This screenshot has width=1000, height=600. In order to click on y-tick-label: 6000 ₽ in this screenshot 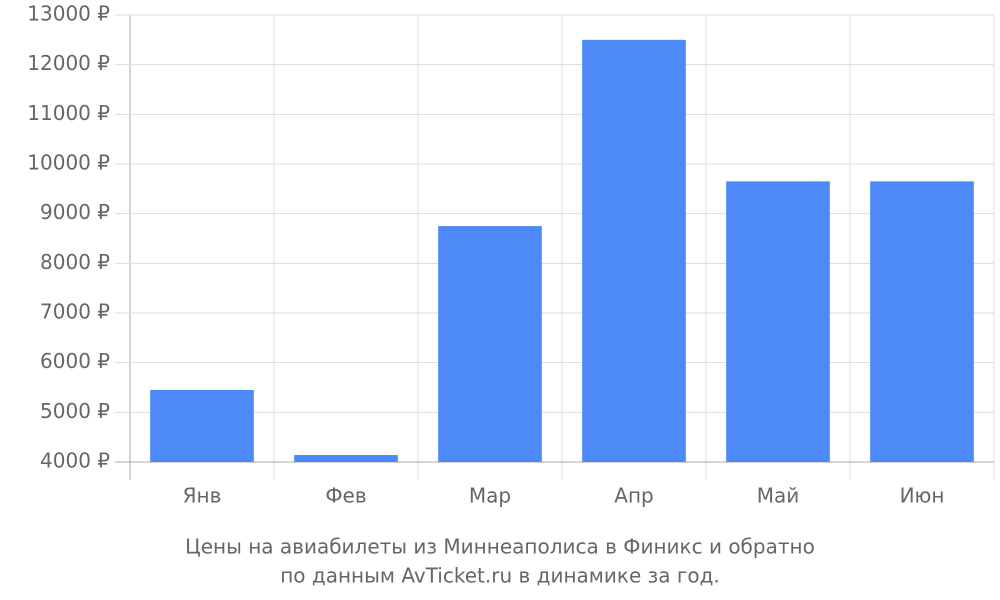, I will do `click(75, 361)`.